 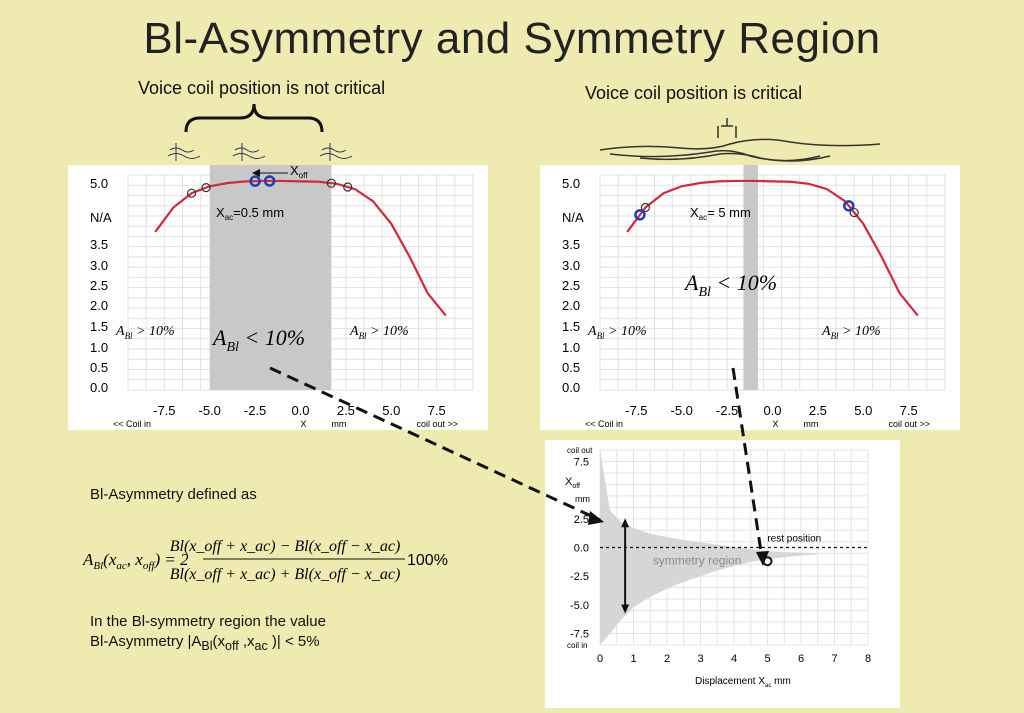 What do you see at coordinates (767, 659) in the screenshot?
I see `x-tick-label: 5` at bounding box center [767, 659].